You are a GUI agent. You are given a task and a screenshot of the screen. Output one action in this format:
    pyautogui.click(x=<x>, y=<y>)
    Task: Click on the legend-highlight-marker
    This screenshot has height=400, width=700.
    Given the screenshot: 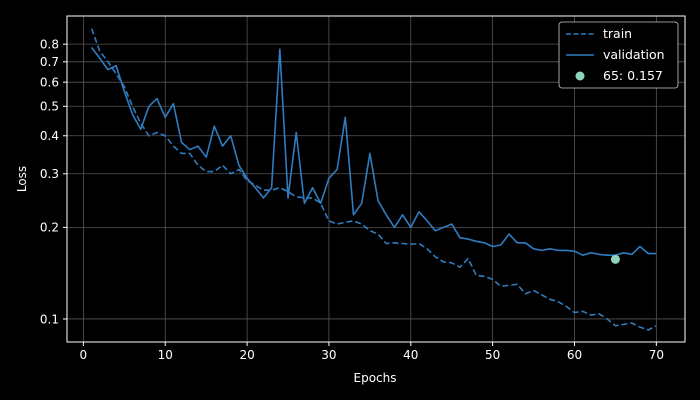 What is the action you would take?
    pyautogui.click(x=580, y=76)
    